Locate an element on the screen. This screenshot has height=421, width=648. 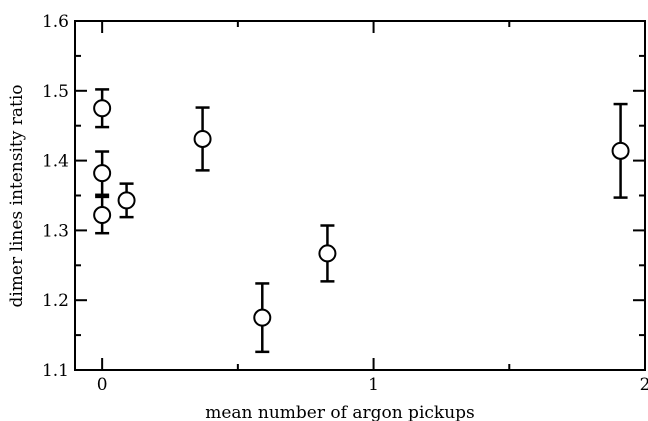
x-tick-label: 2 is located at coordinates (644, 385).